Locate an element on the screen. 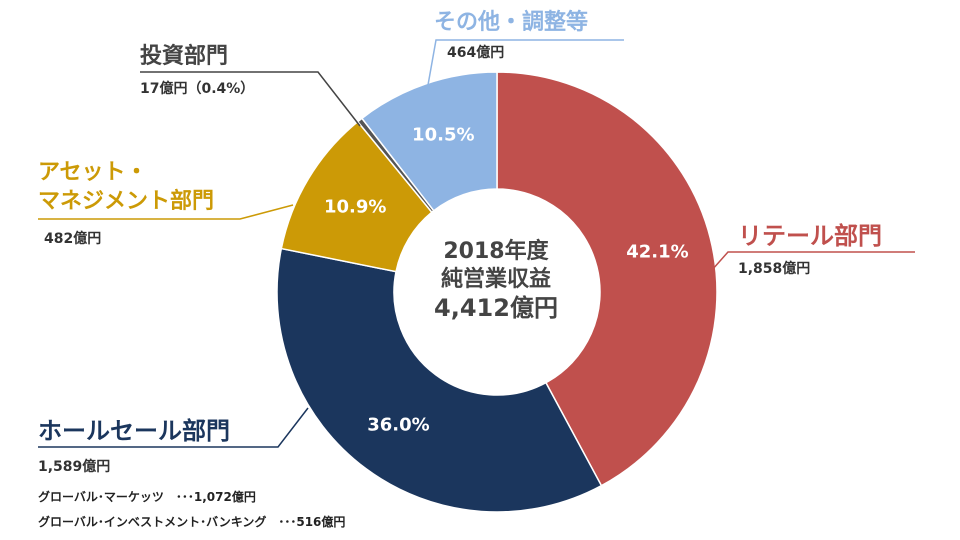  label-asset-name-1: アセット・ is located at coordinates (93, 172).